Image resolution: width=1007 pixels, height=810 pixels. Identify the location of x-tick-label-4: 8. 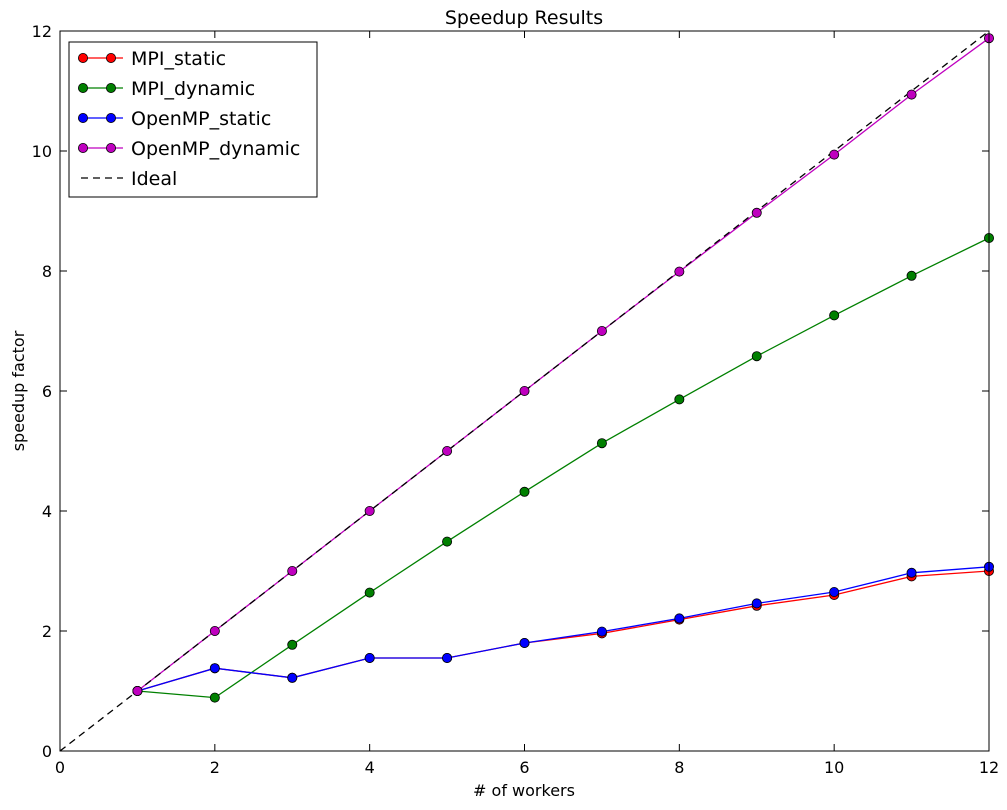
(679, 767).